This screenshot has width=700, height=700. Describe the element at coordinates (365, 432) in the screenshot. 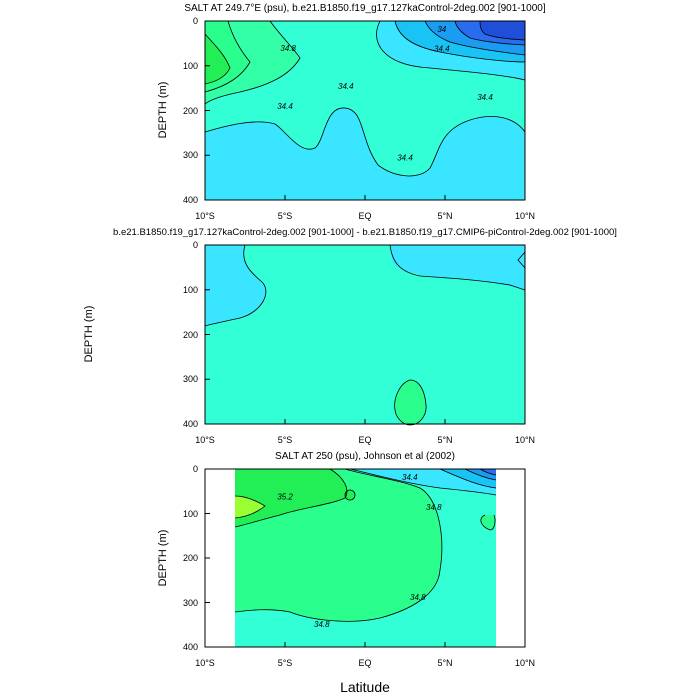

I see `panel-2-x-axis: 10°S 5°S EQ 5°N 10°N` at that location.